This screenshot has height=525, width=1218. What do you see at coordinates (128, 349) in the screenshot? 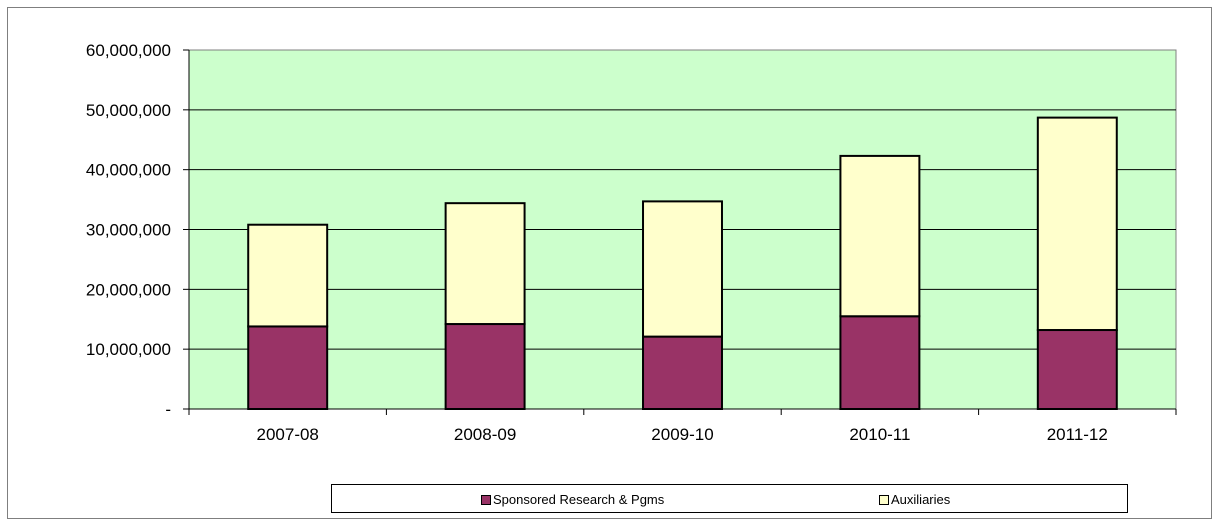
I see `y-tick-label: 10,000,000` at bounding box center [128, 349].